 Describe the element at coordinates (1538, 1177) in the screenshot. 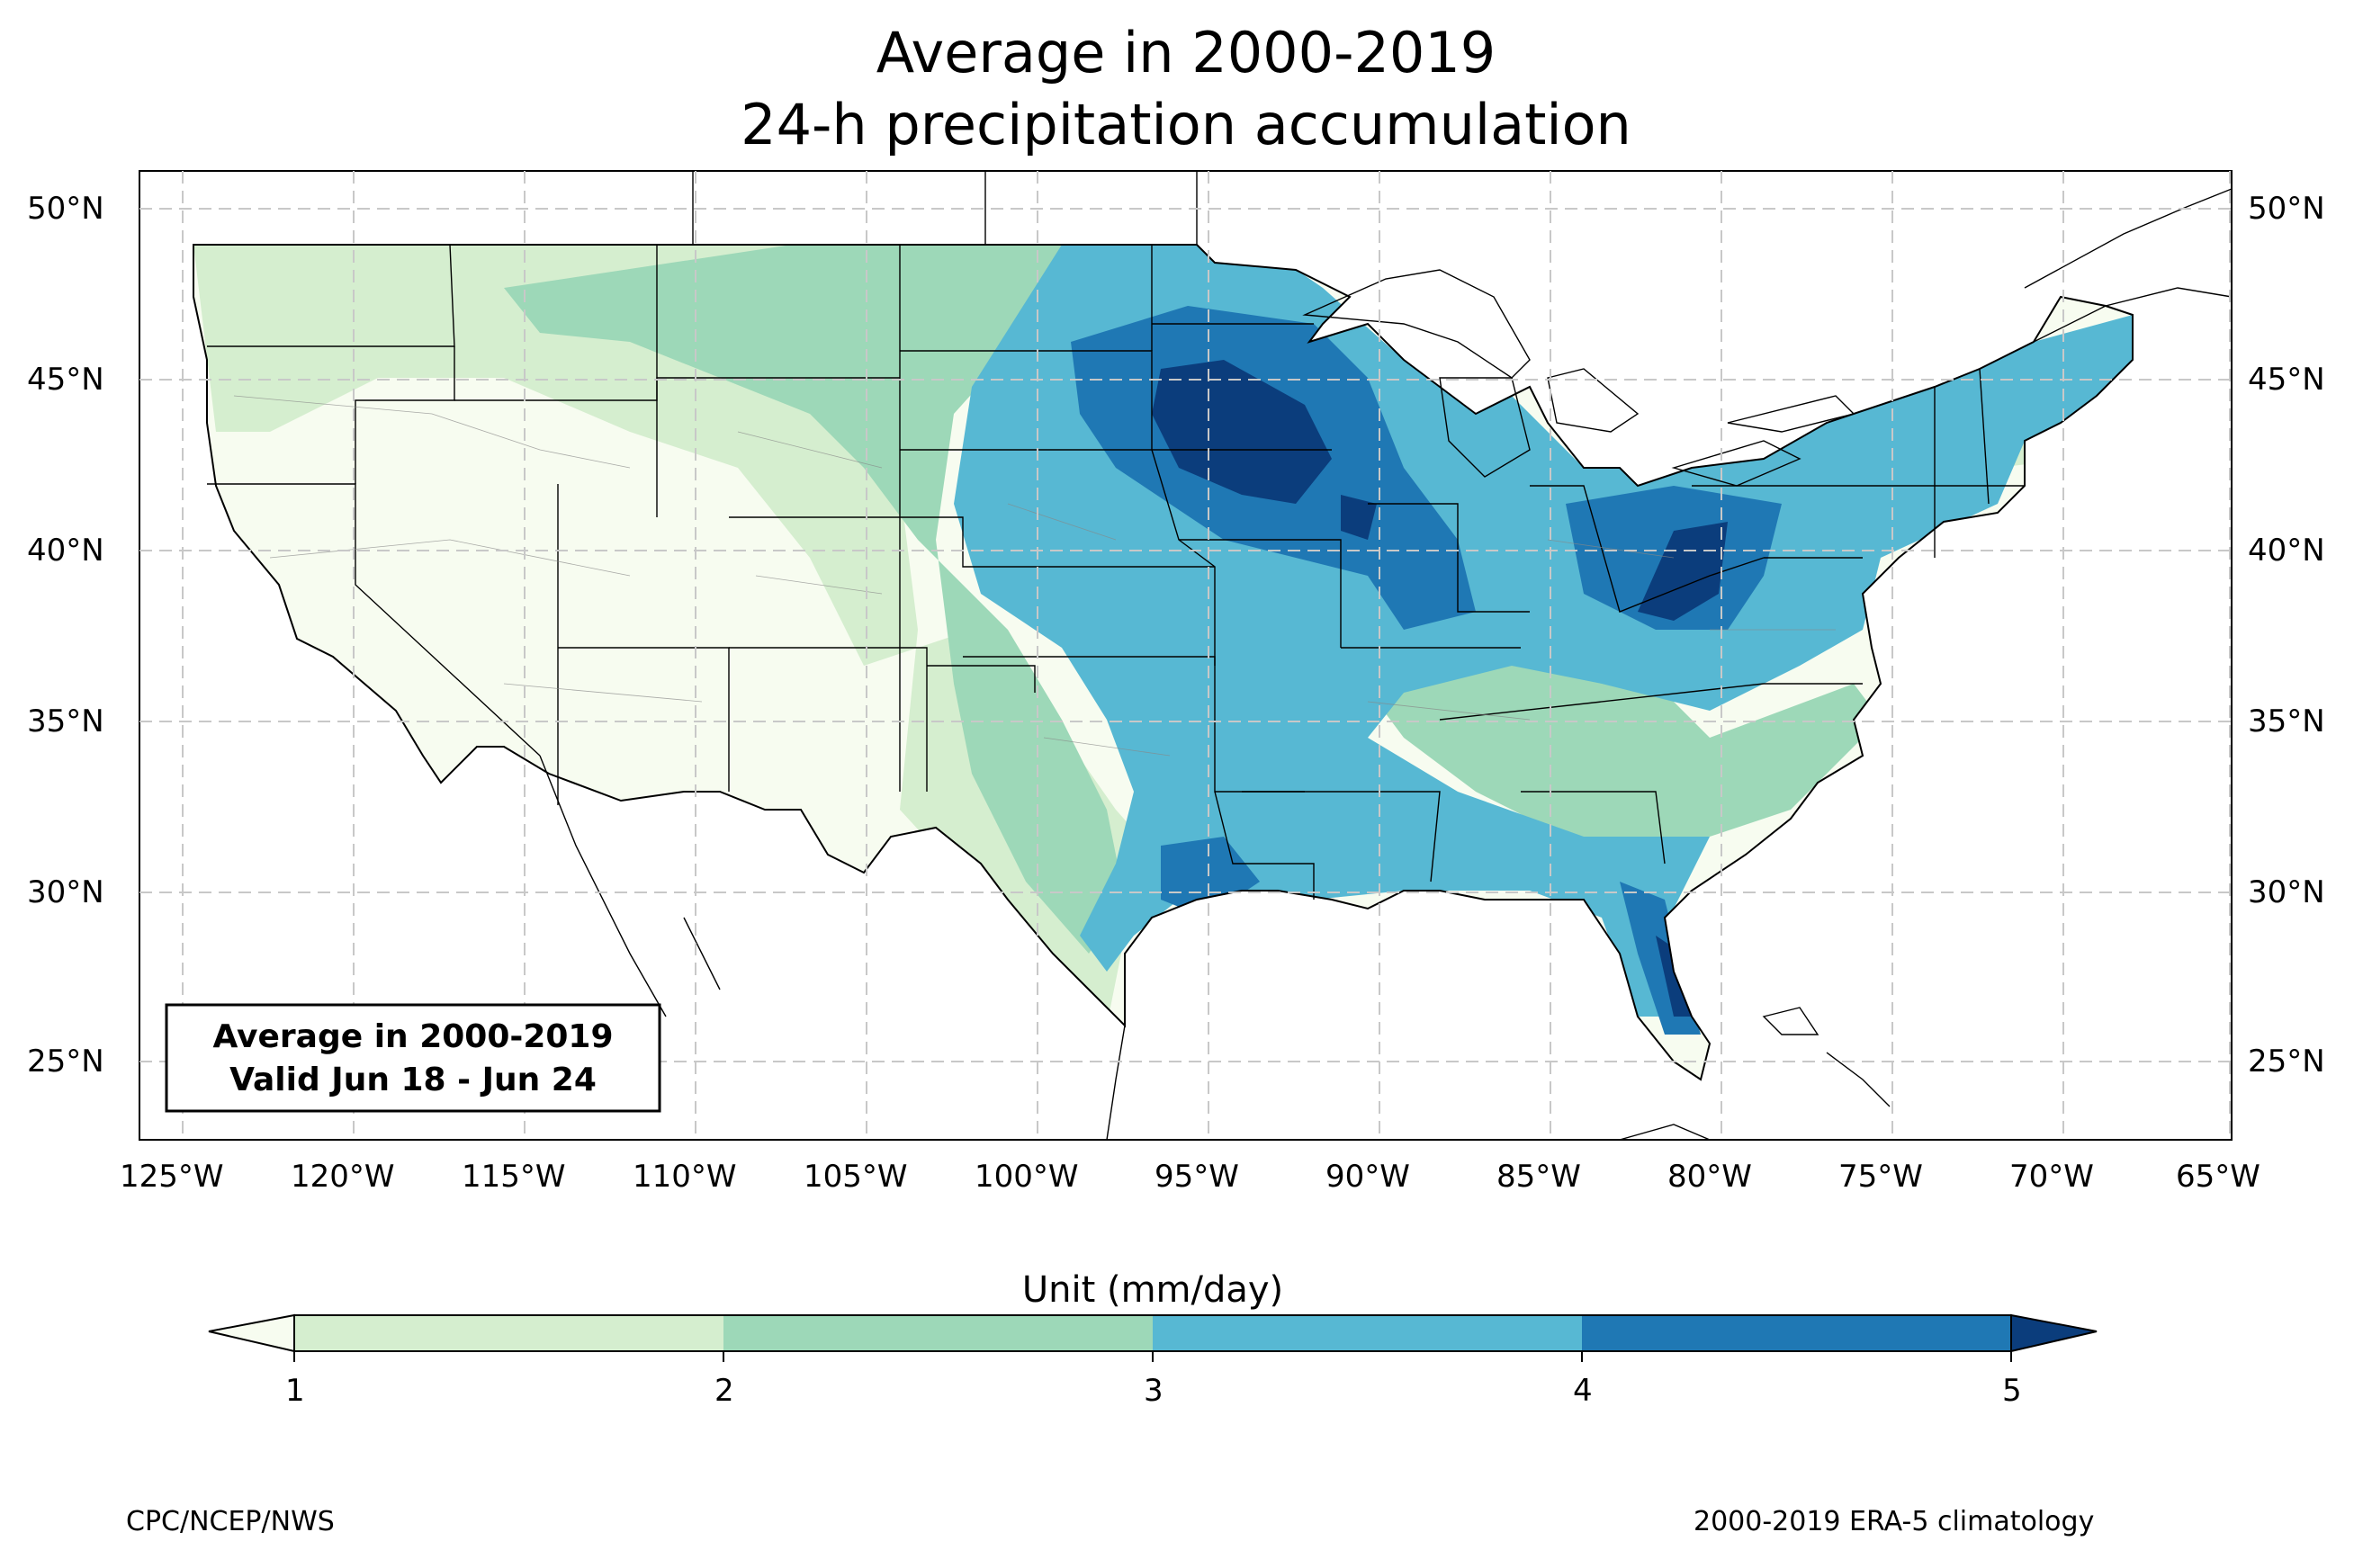

I see `lon-label: 85°W` at that location.